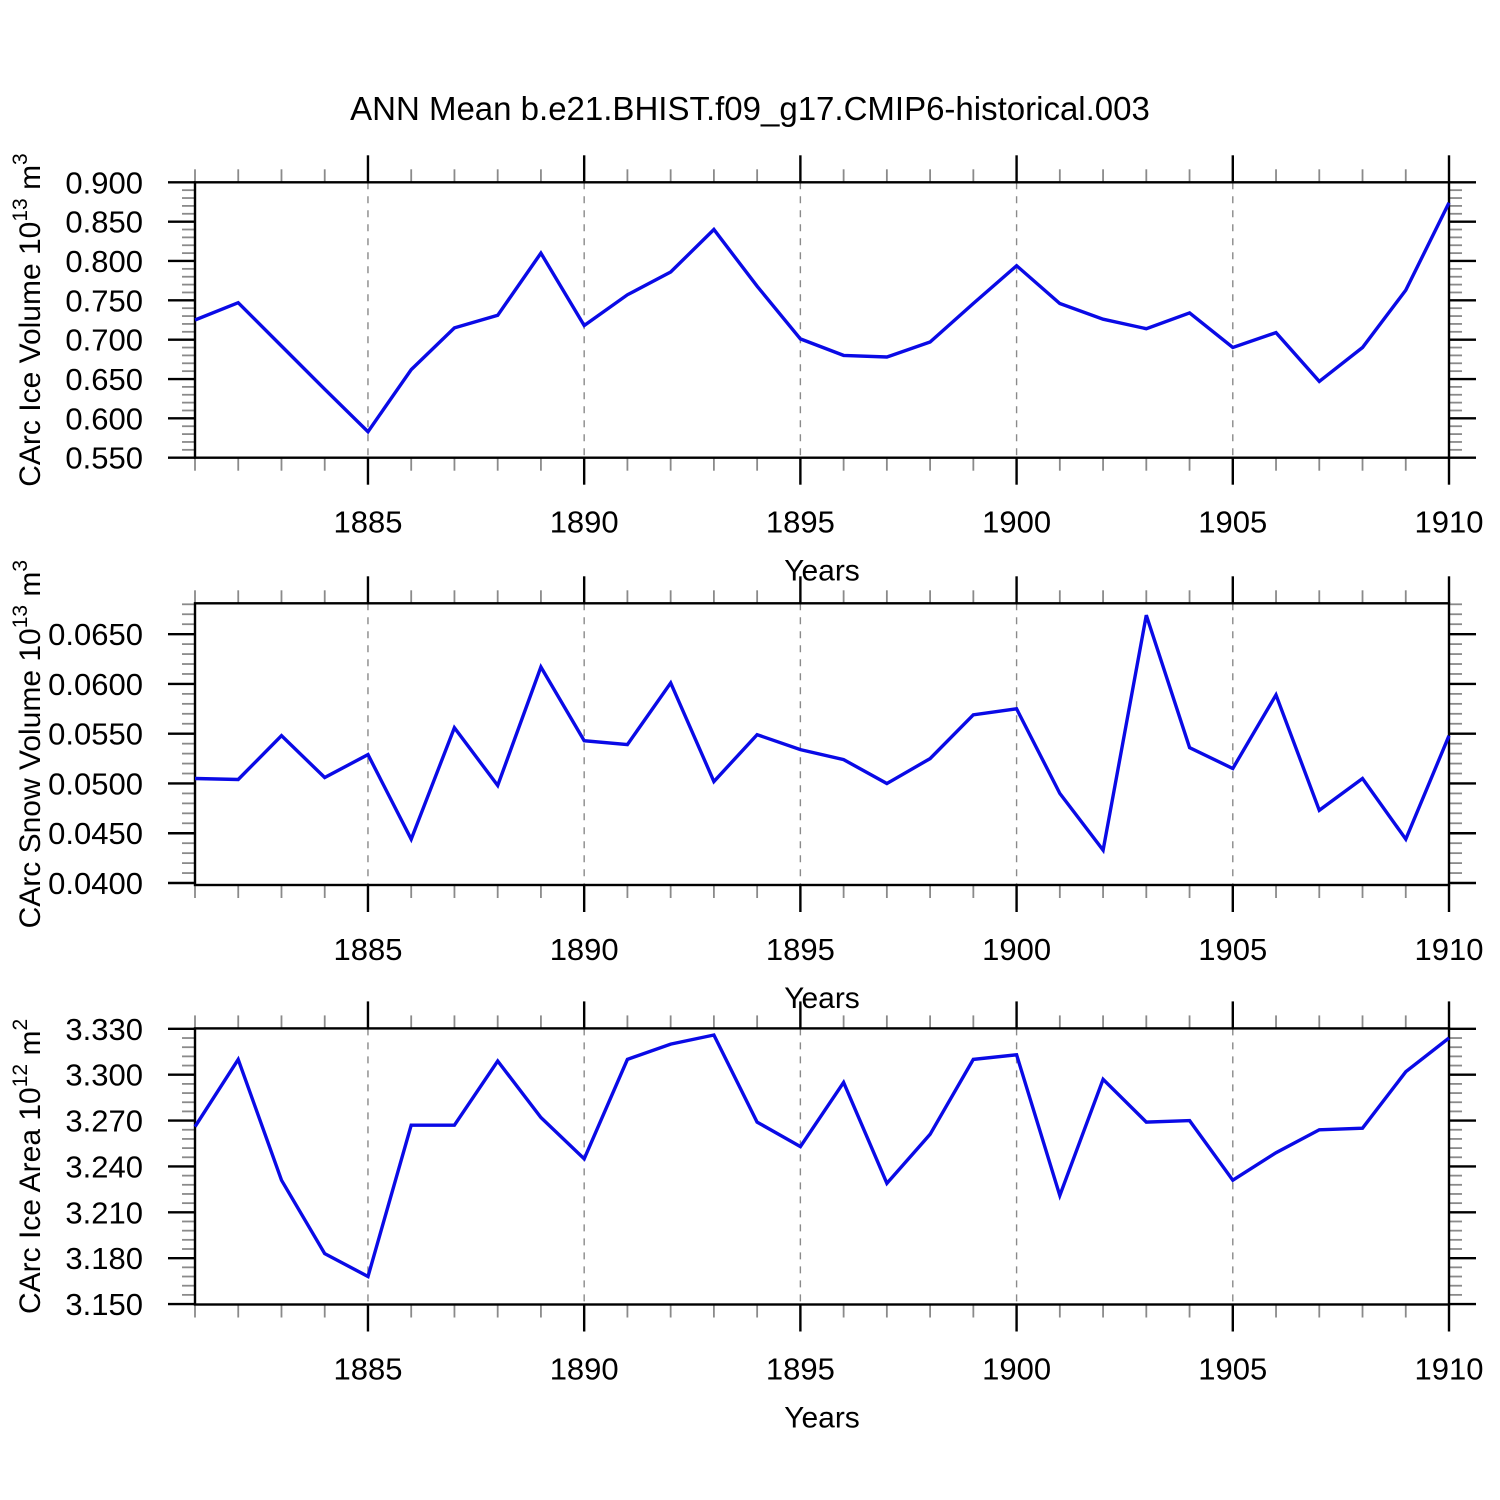 The image size is (1500, 1500). I want to click on y-tick-label: 0.0500, so click(95, 783).